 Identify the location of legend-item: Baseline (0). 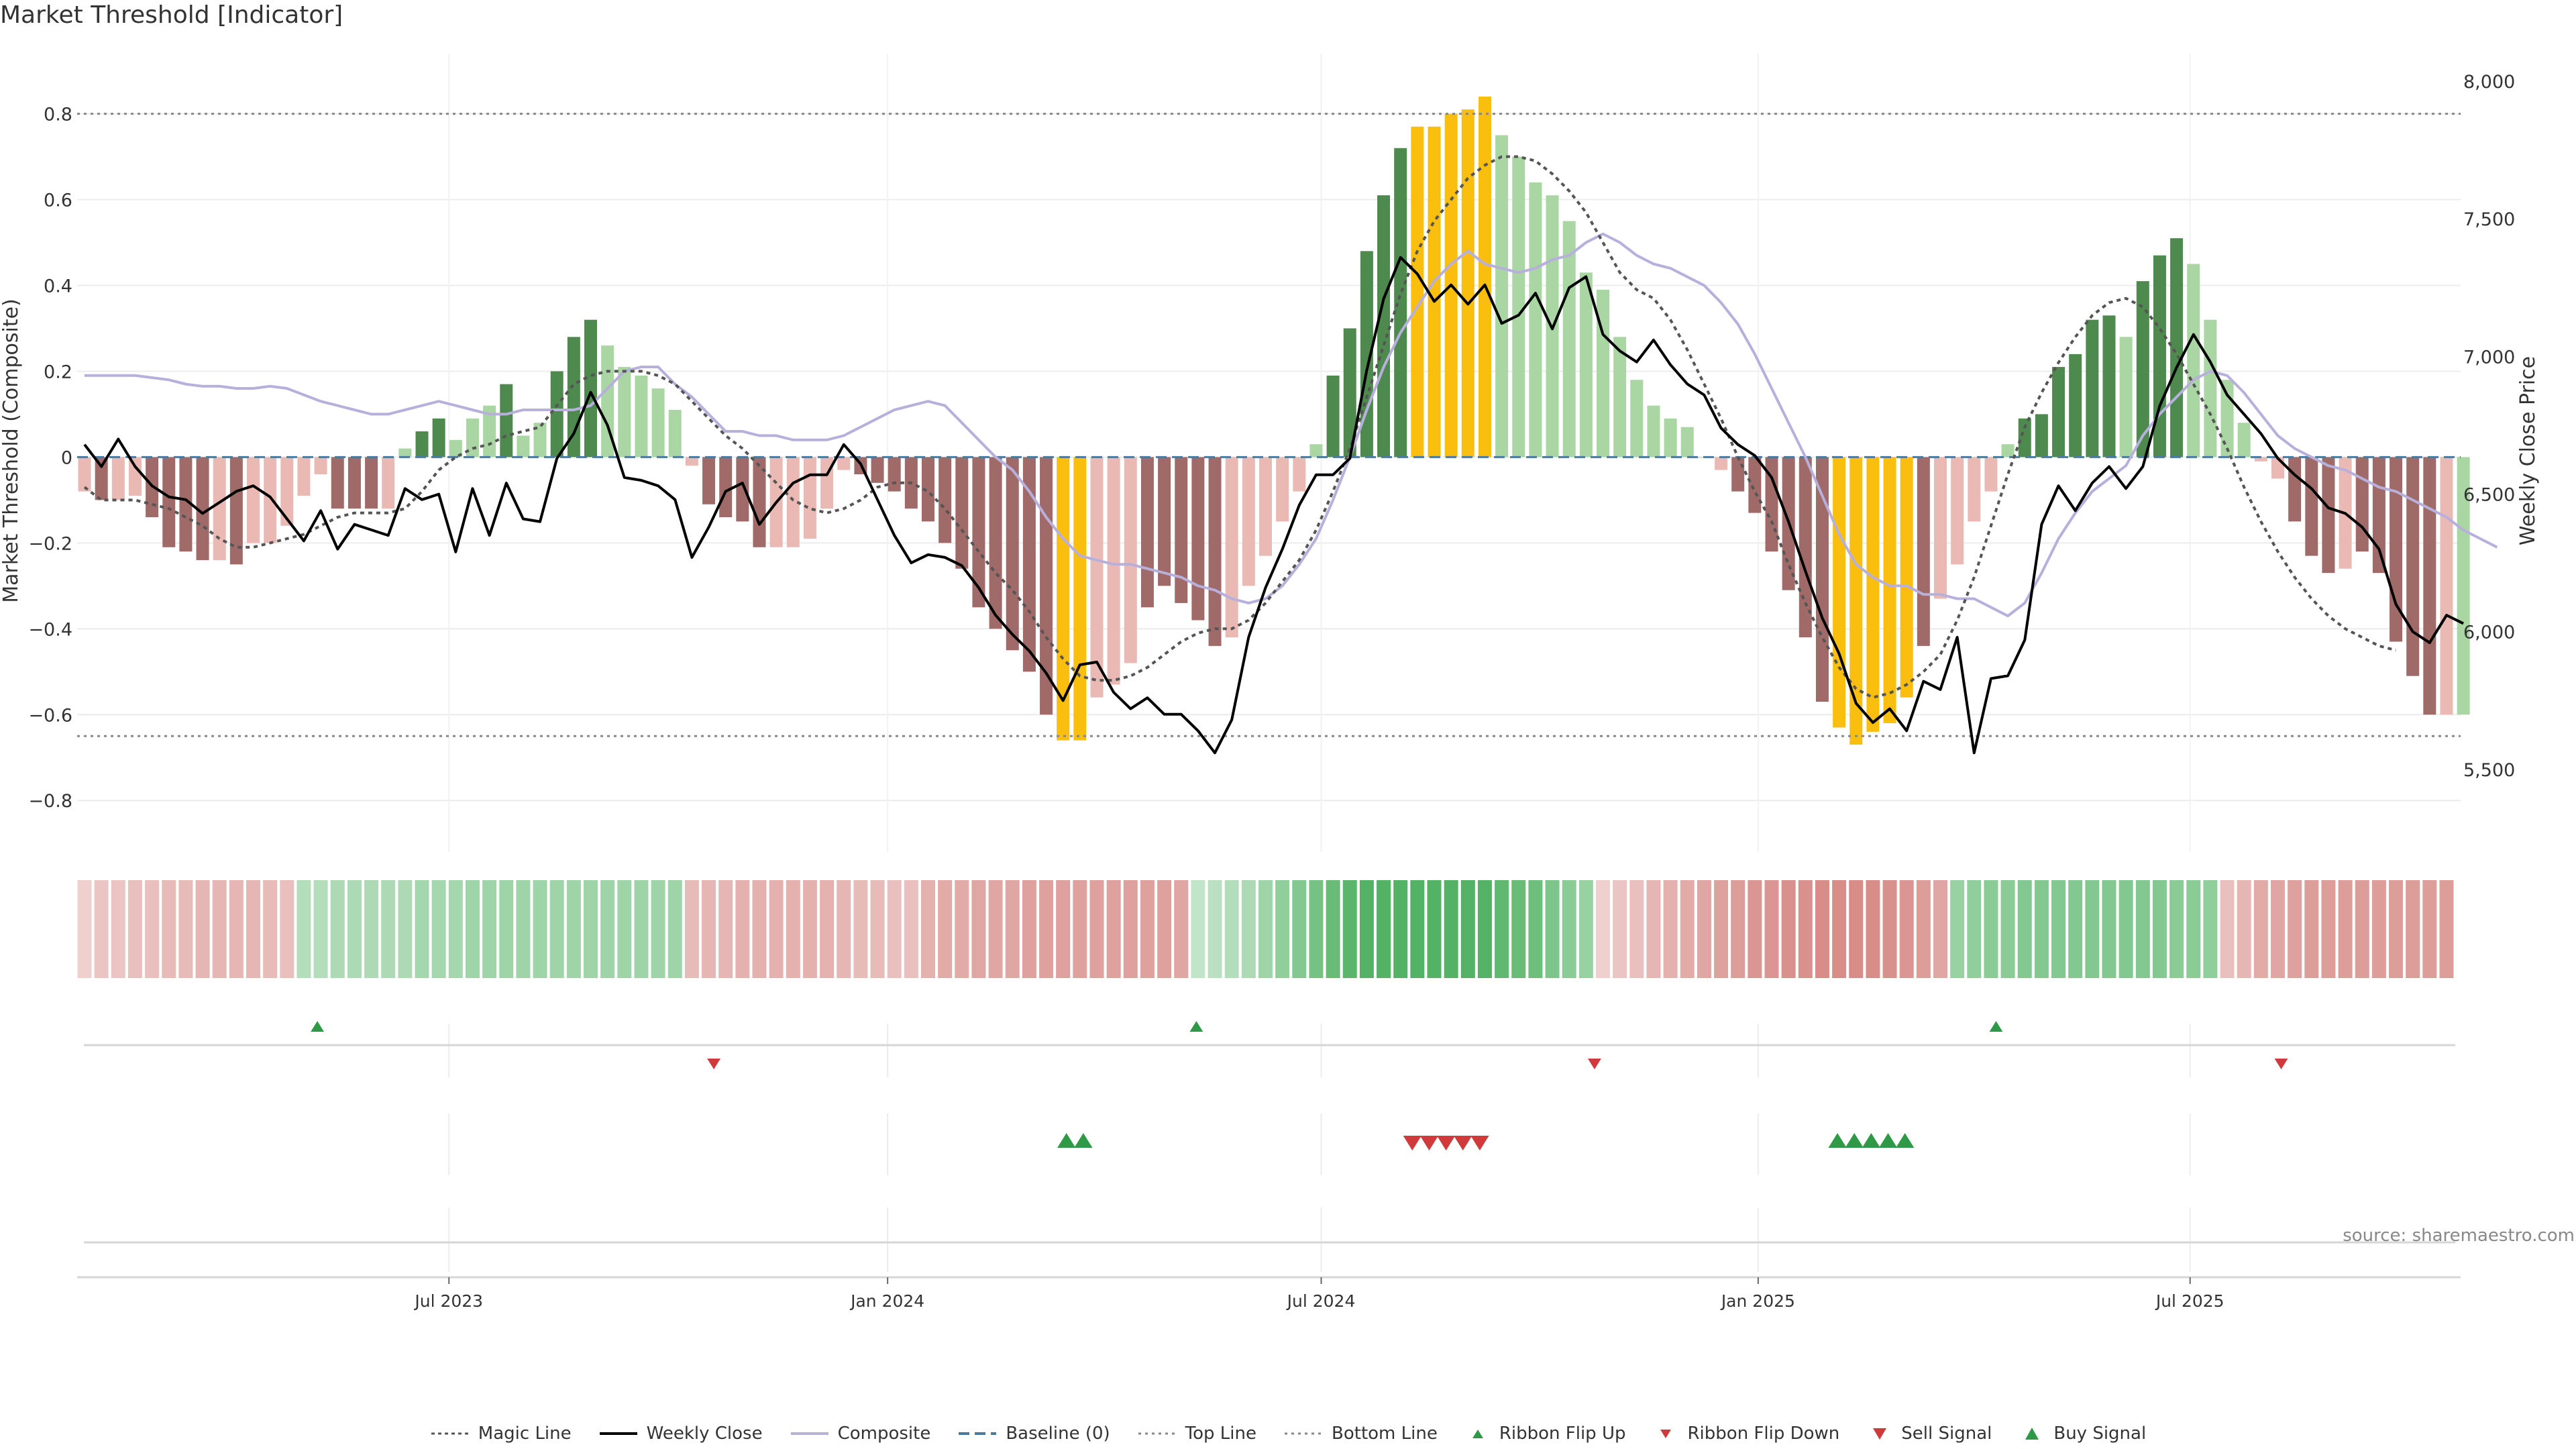
(1033, 1434).